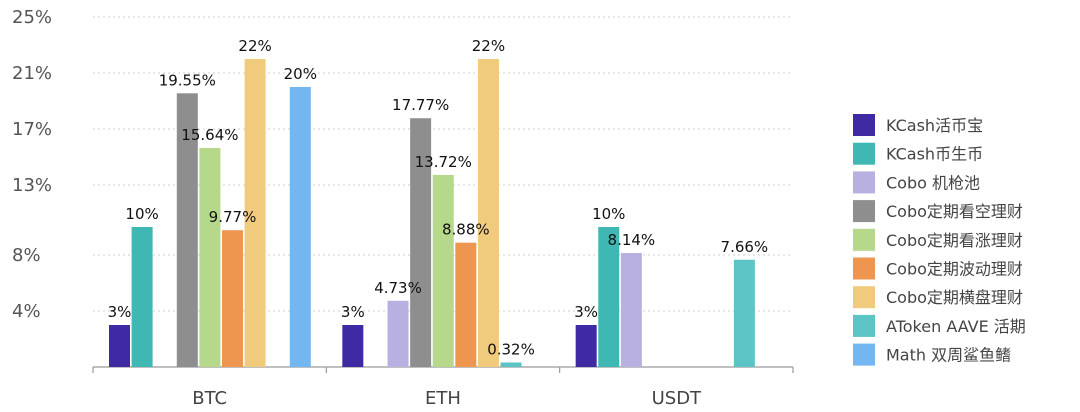 The height and width of the screenshot is (412, 1080). What do you see at coordinates (948, 355) in the screenshot?
I see `legend-label: Math 双周鲨鱼鳍` at bounding box center [948, 355].